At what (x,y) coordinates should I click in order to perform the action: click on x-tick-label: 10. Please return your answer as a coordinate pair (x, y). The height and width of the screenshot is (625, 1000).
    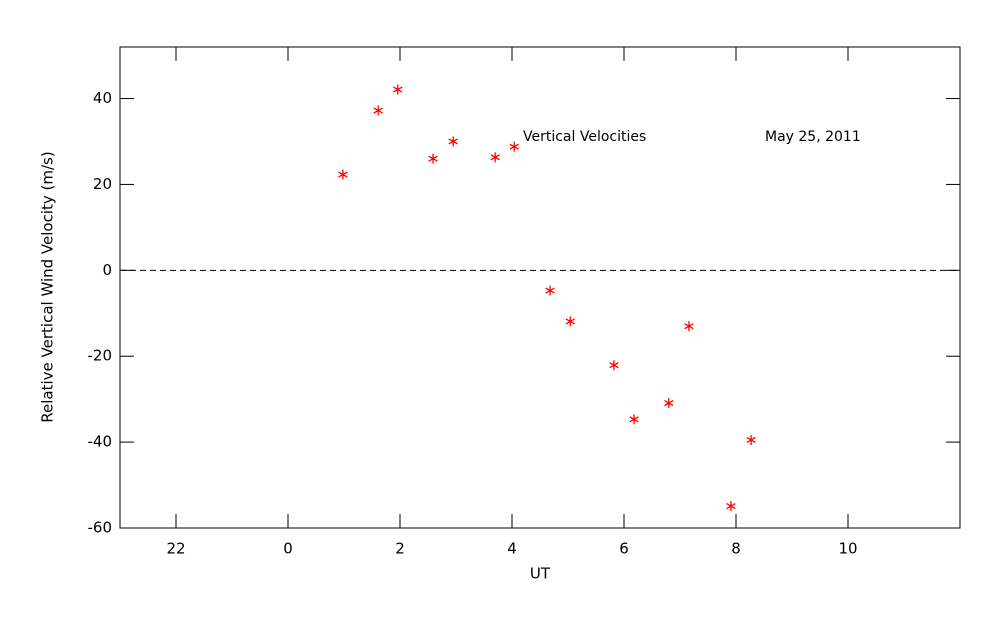
    Looking at the image, I should click on (847, 549).